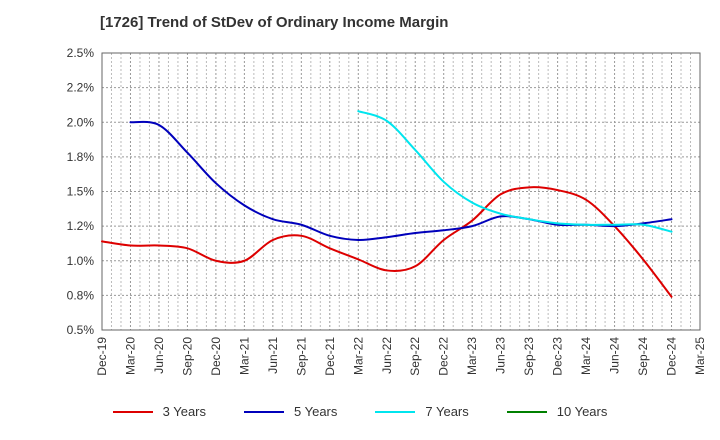 The height and width of the screenshot is (440, 720). What do you see at coordinates (358, 356) in the screenshot?
I see `x-tick-label: Mar-22` at bounding box center [358, 356].